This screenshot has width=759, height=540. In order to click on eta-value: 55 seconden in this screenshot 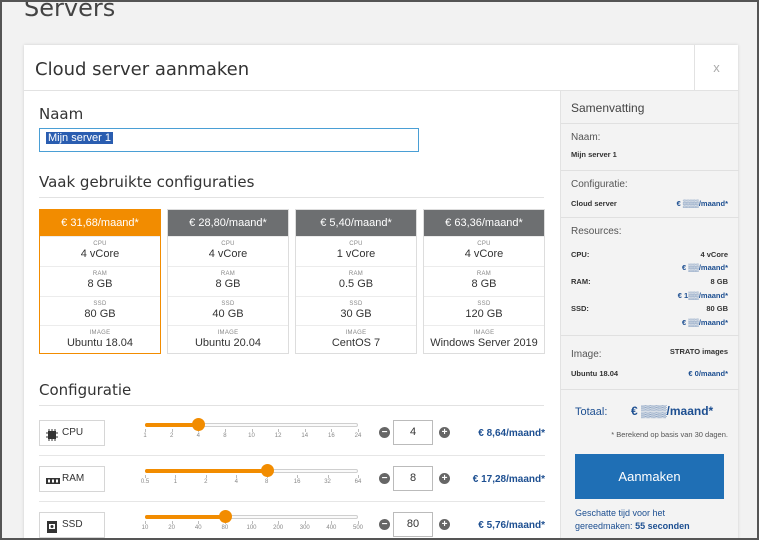, I will do `click(662, 526)`.